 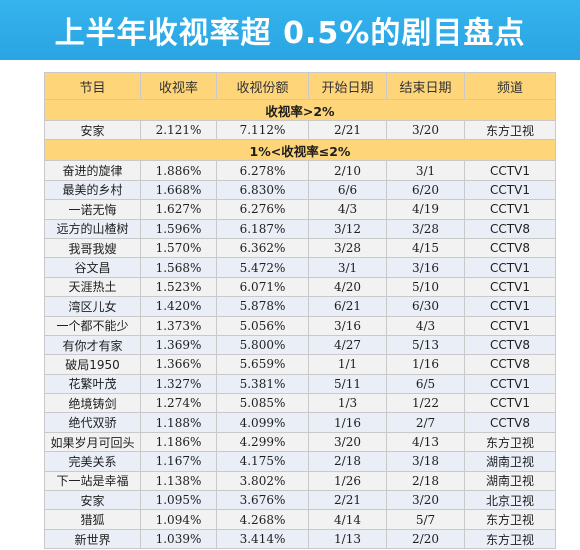 I want to click on table-row: 远方的山楂树 1.596% 6.187% 3/12 3/28 CCTV8, so click(x=300, y=228).